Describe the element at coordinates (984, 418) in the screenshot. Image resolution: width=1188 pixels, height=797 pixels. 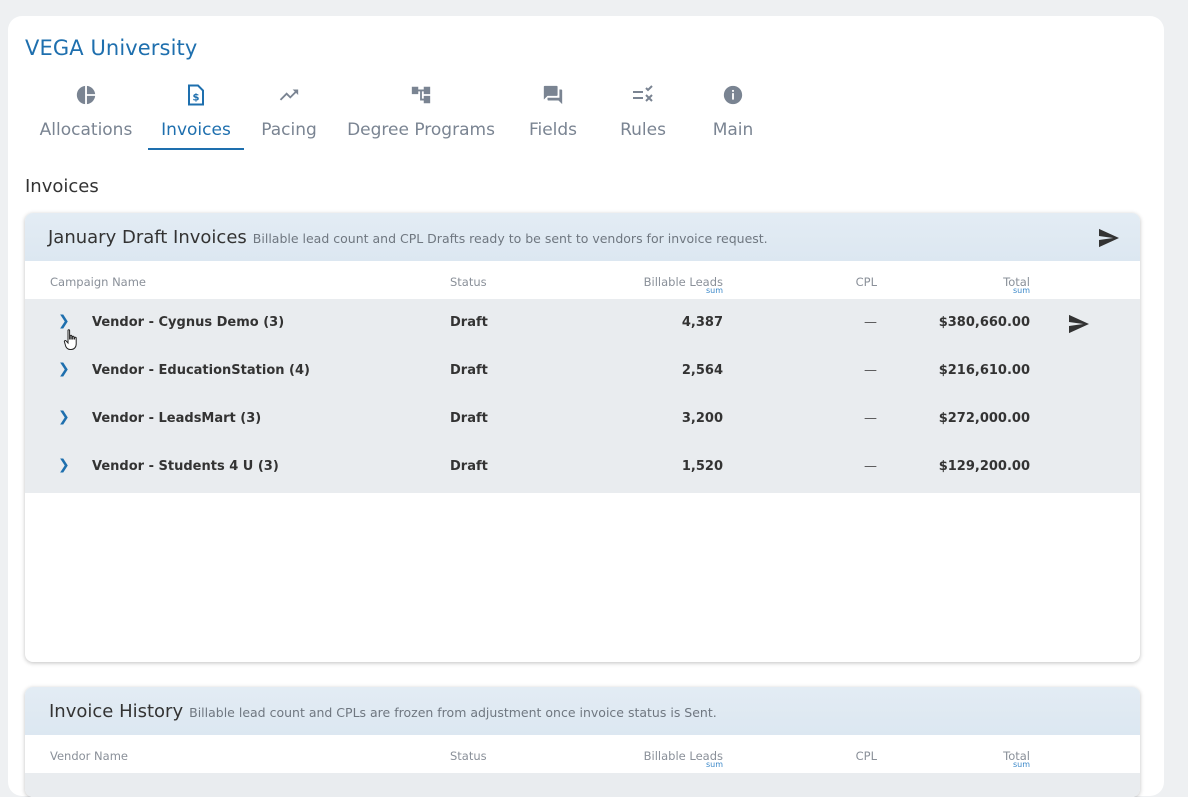
I see `total-cell: $272,000.00` at that location.